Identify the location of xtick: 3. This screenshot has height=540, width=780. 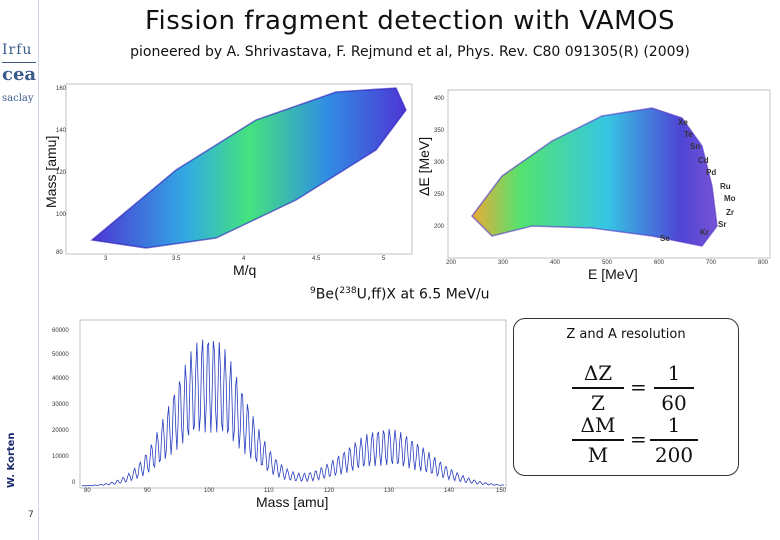
(106, 259).